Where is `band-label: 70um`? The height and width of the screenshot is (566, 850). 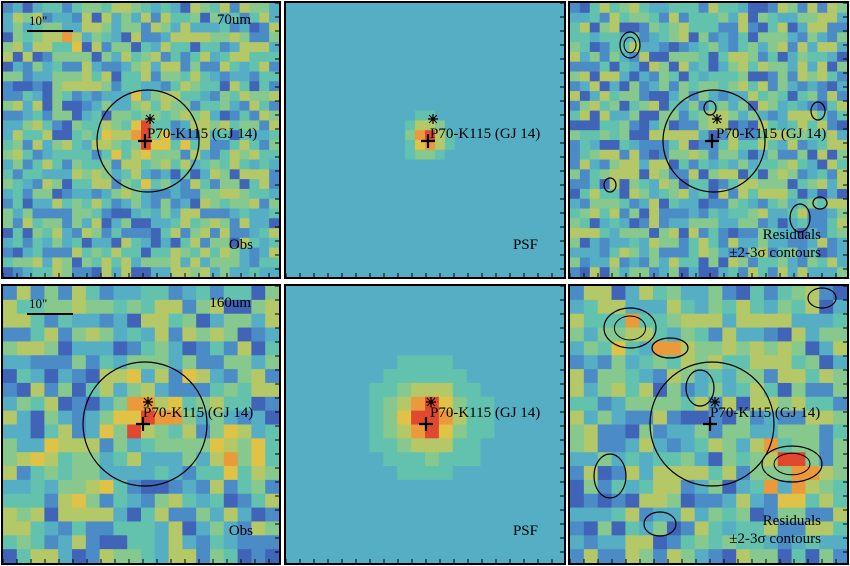
band-label: 70um is located at coordinates (233, 20).